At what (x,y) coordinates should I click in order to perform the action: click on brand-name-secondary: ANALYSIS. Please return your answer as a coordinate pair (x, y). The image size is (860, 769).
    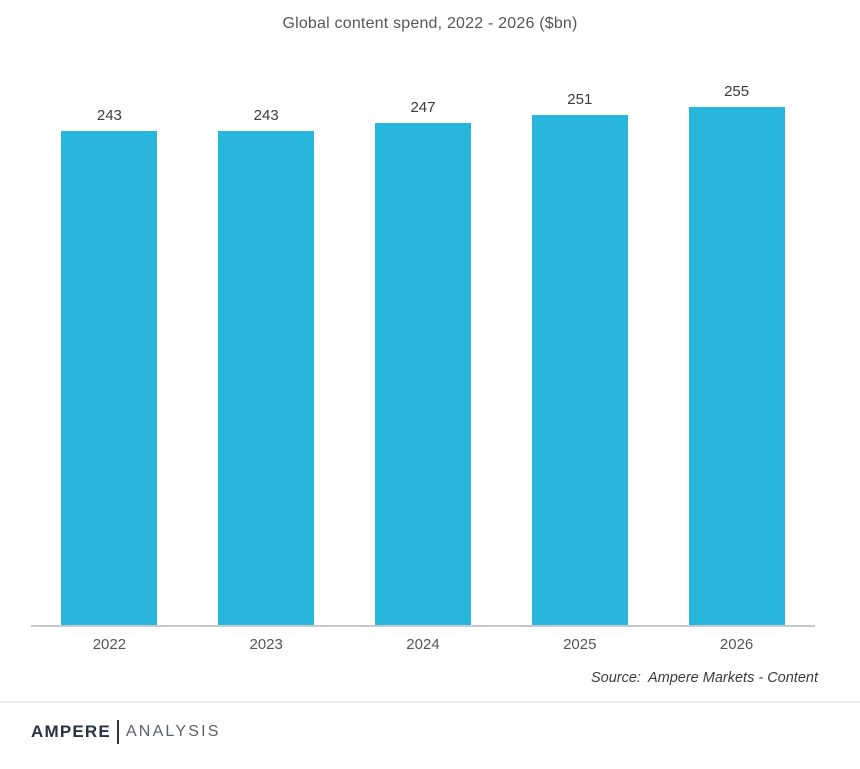
    Looking at the image, I should click on (173, 731).